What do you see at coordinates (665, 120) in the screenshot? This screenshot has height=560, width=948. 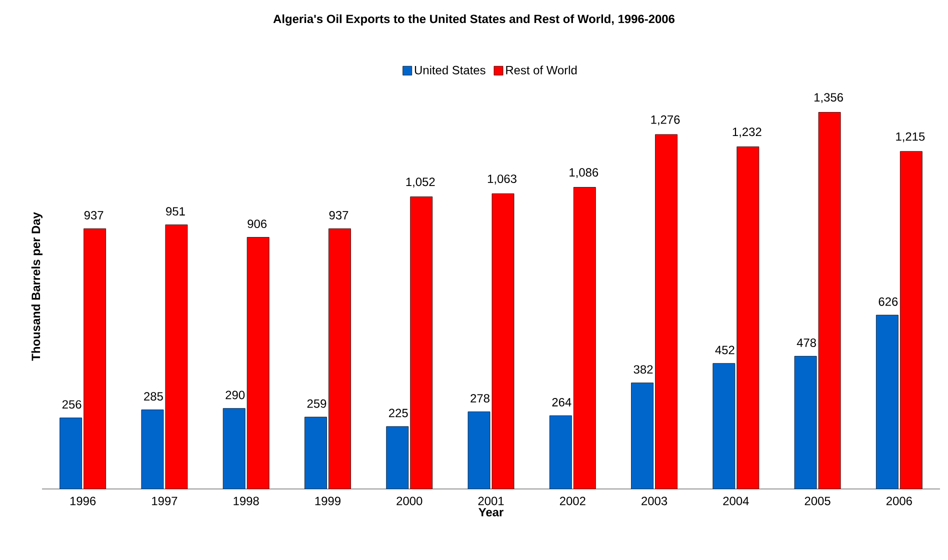 I see `data-label: 1,276` at bounding box center [665, 120].